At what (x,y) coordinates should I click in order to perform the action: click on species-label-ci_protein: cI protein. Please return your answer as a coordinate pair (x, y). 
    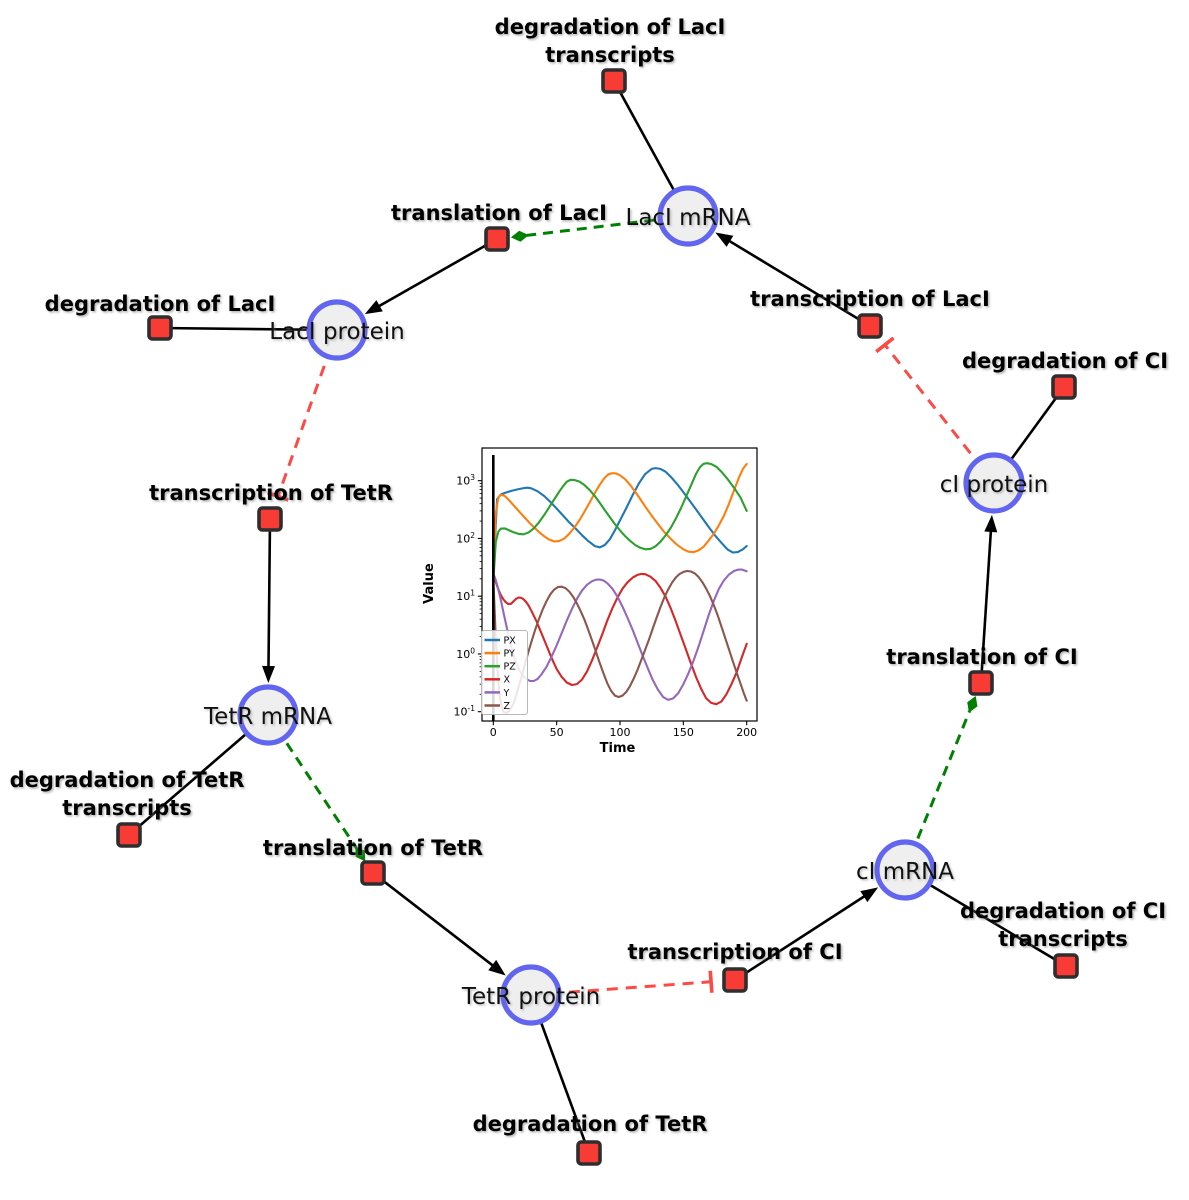
    Looking at the image, I should click on (994, 485).